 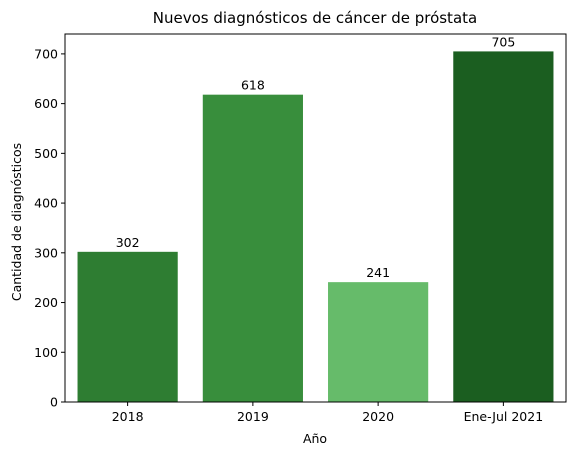 What do you see at coordinates (503, 226) in the screenshot?
I see `bar-ene-jul-2021` at bounding box center [503, 226].